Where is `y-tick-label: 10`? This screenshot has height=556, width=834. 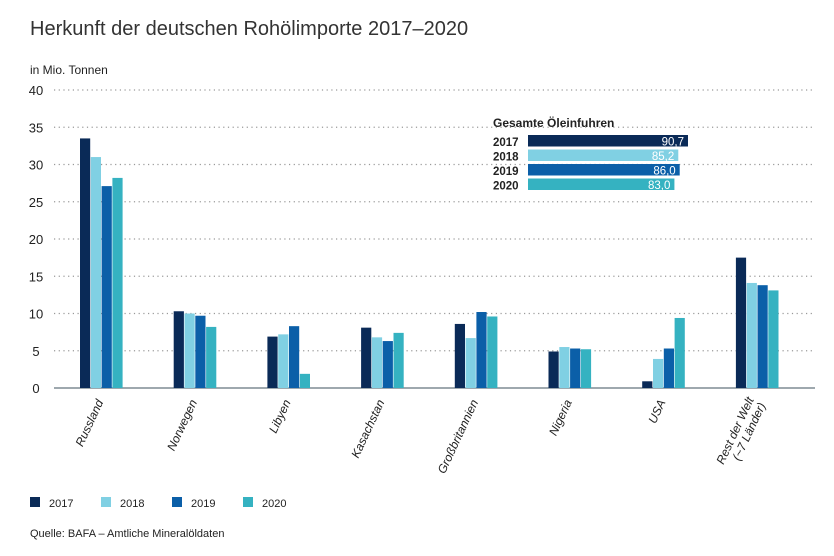
y-tick-label: 10 is located at coordinates (36, 314).